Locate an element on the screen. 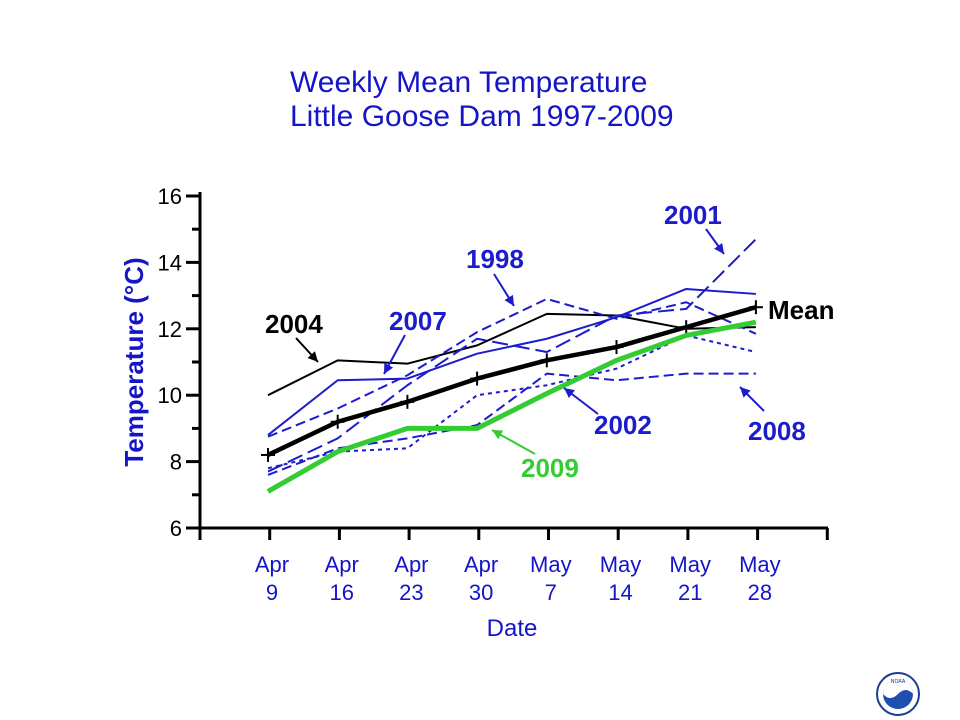  series-line-mean is located at coordinates (512, 381).